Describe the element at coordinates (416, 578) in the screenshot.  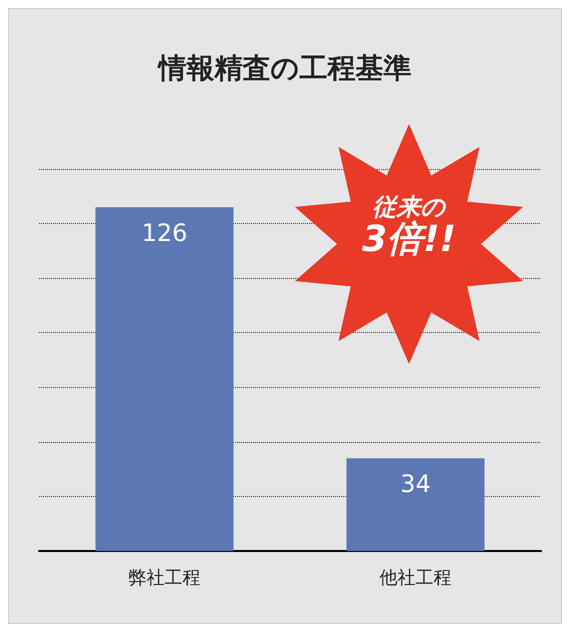
I see `x-tick-label: 他社工程` at that location.